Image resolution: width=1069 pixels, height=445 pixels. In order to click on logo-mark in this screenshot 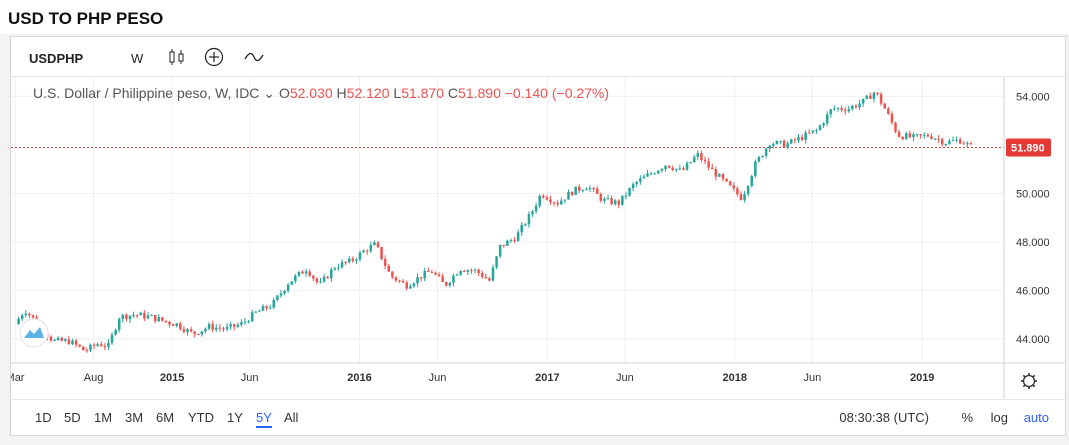, I will do `click(34, 332)`.